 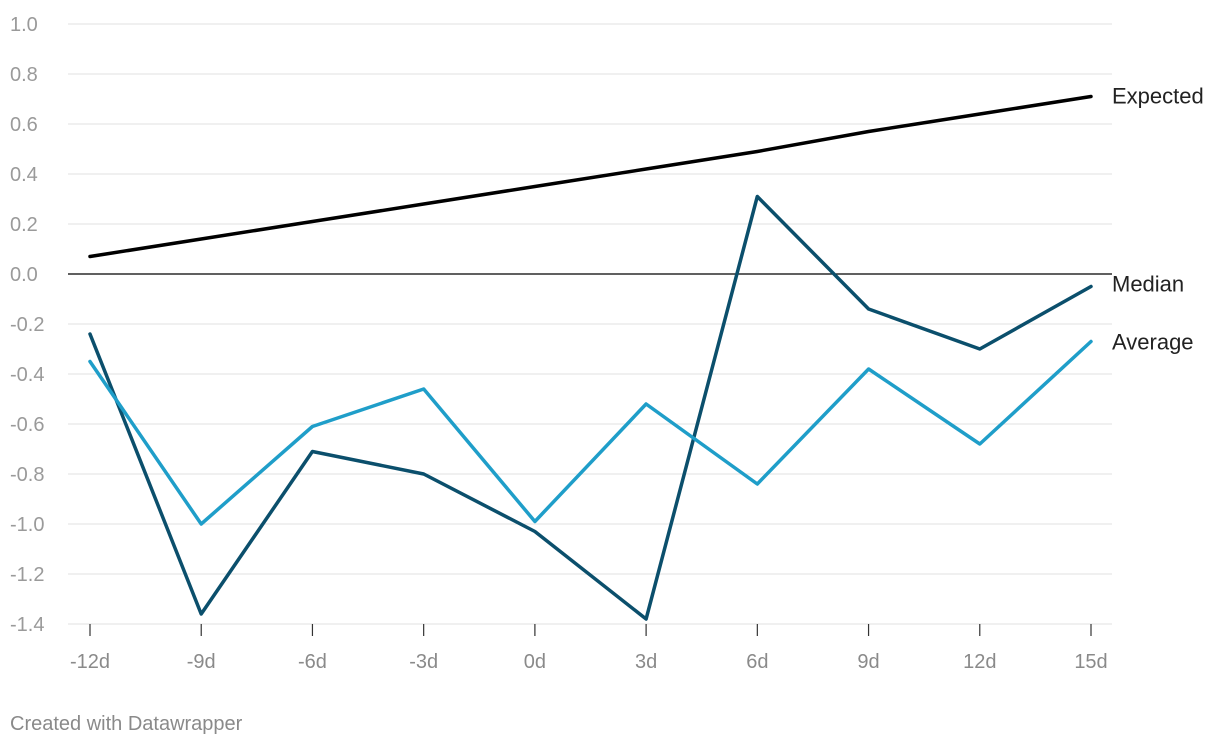 I want to click on x-tick-label: 12d, so click(x=979, y=662).